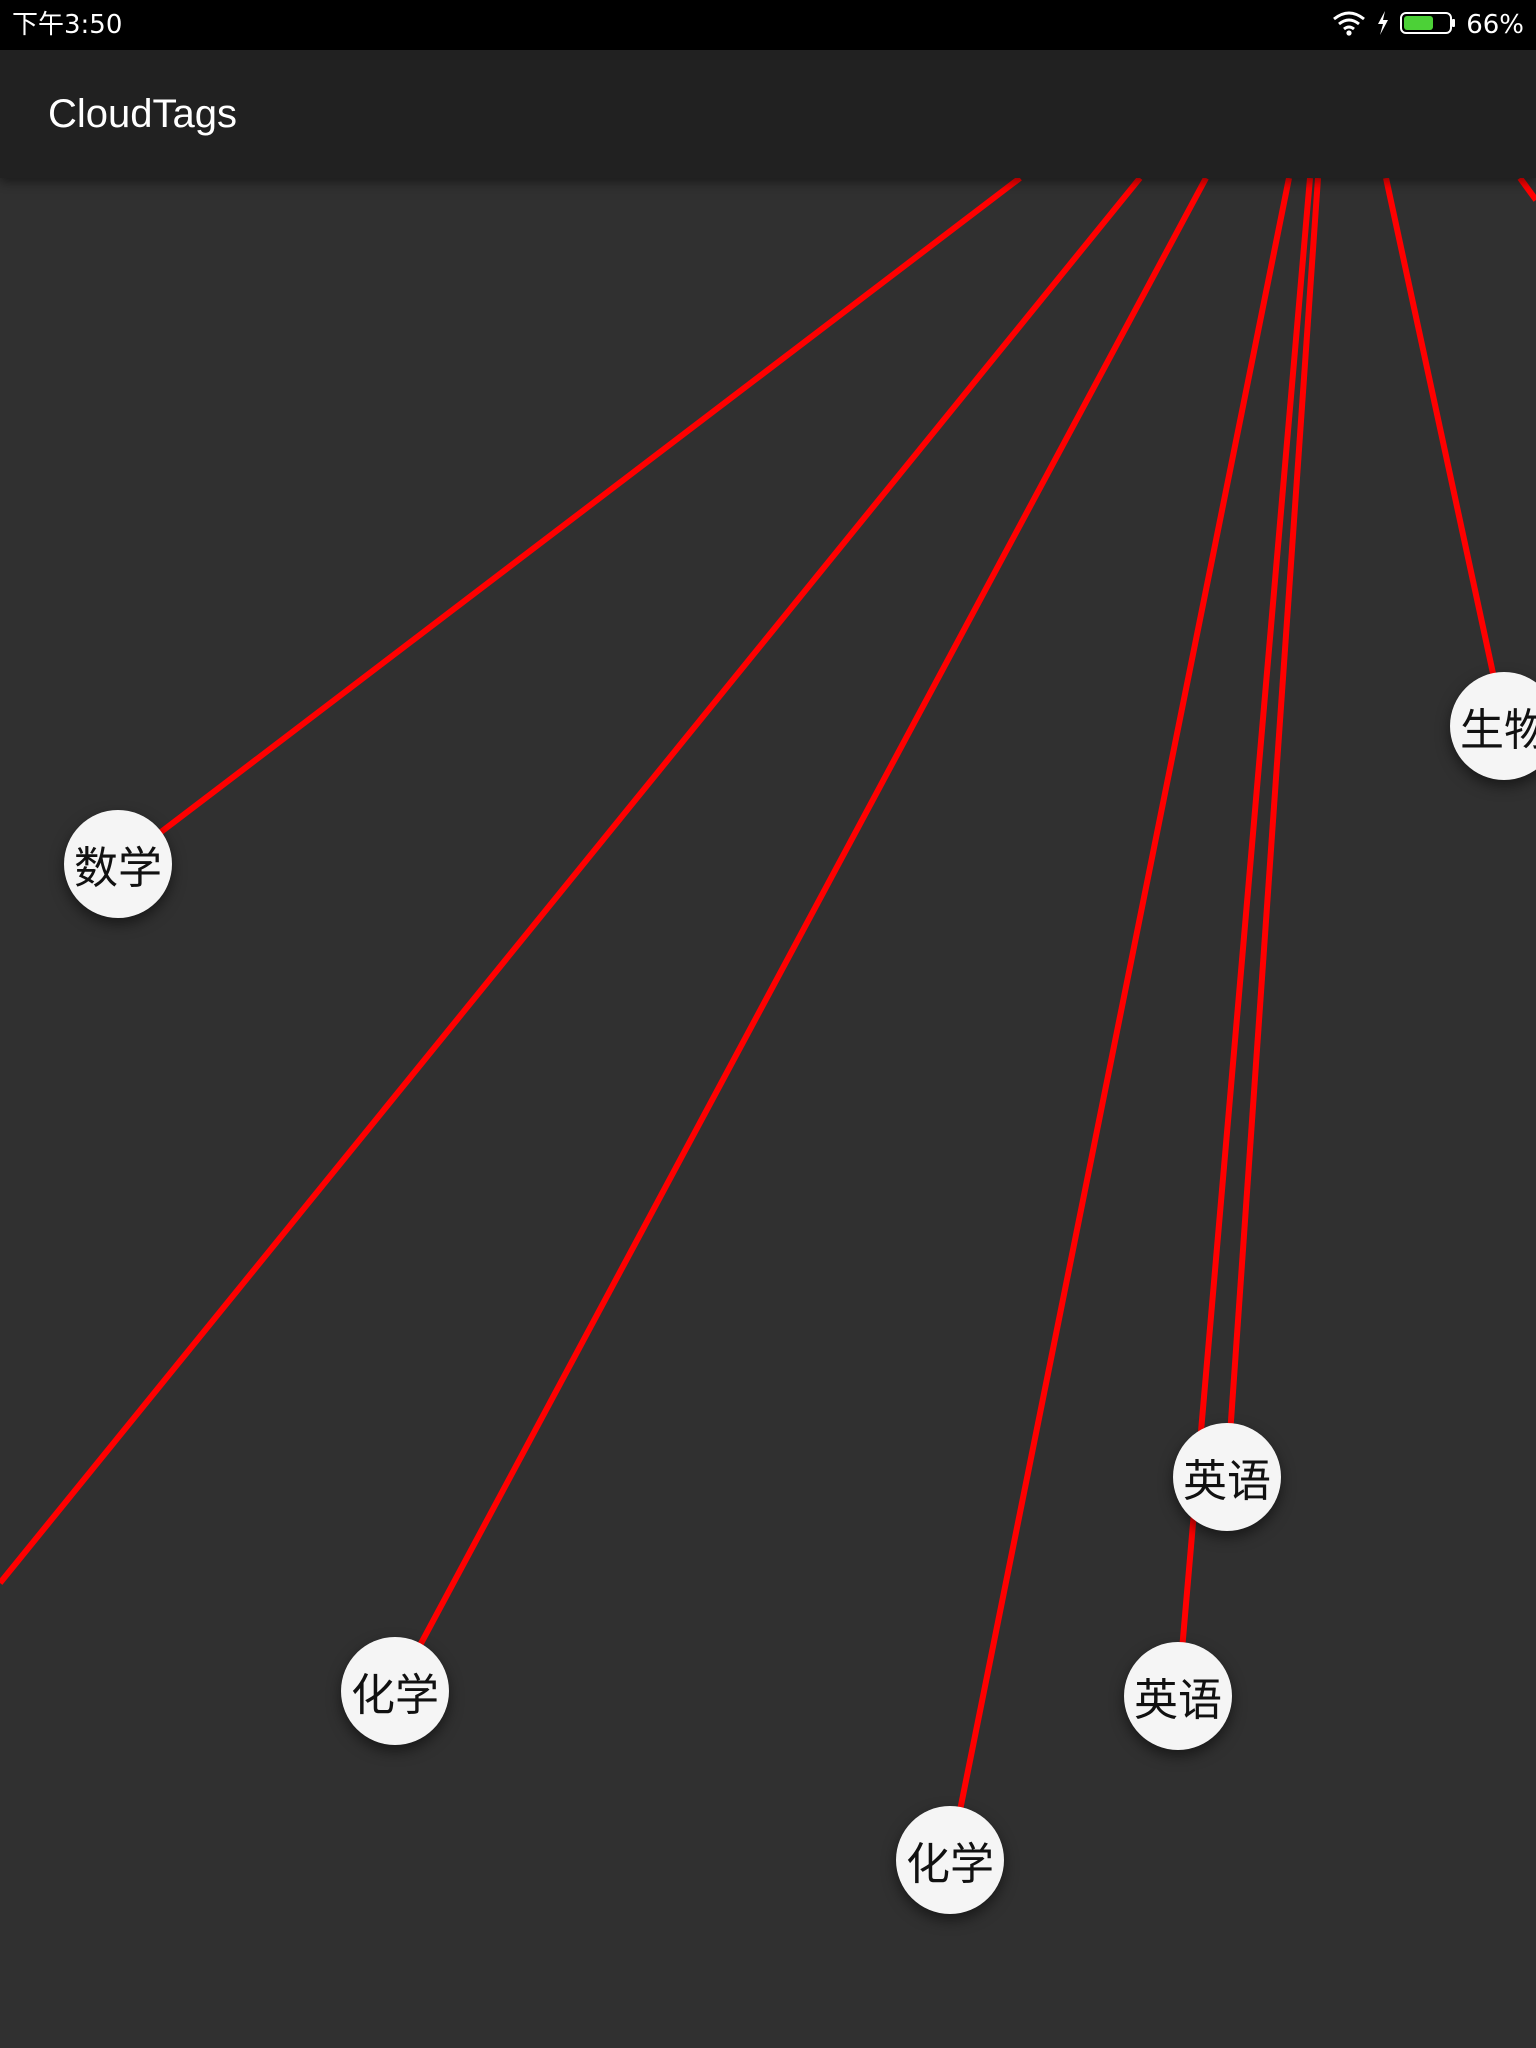  Describe the element at coordinates (67, 25) in the screenshot. I see `status-time: 下午3:50` at that location.